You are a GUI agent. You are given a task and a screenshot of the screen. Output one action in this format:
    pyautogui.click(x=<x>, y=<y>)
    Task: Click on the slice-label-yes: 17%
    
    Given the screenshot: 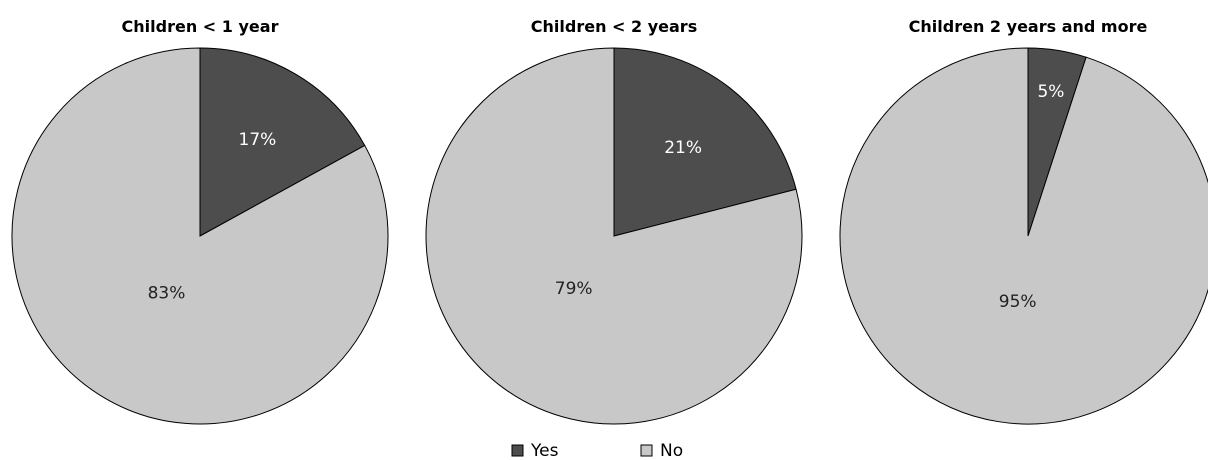 What is the action you would take?
    pyautogui.click(x=258, y=140)
    